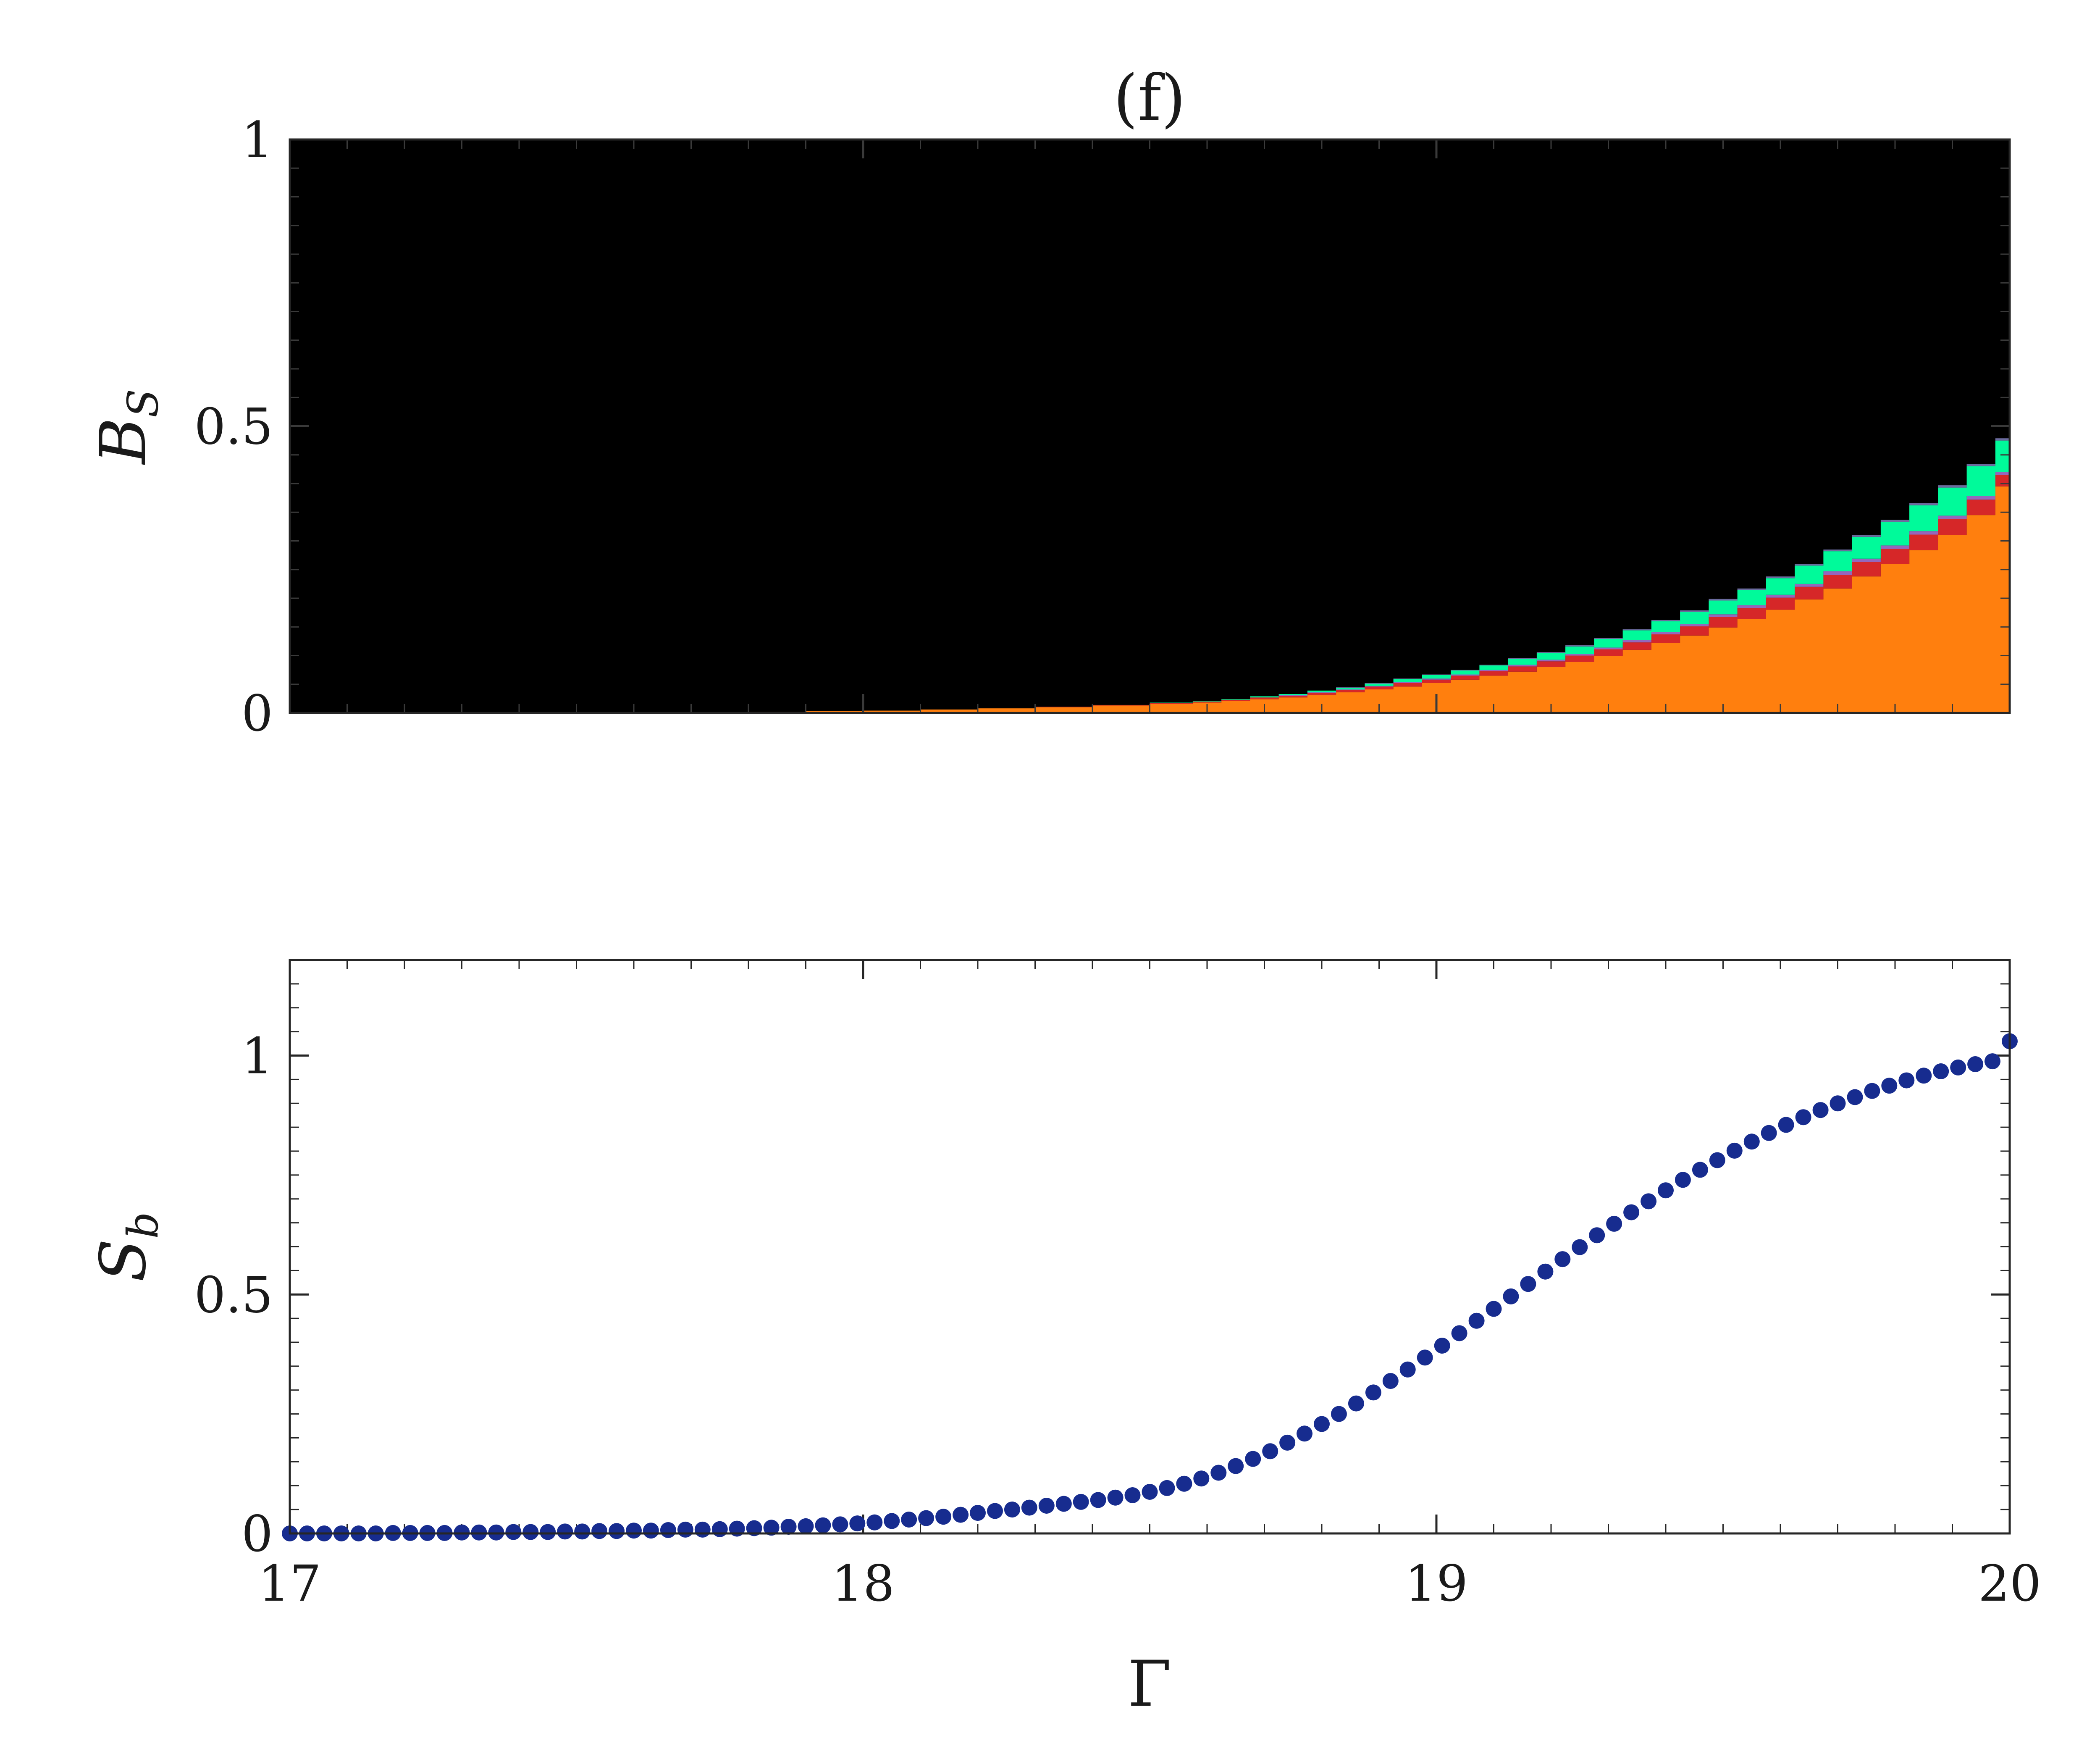 The image size is (2100, 1754). I want to click on x-tick-label: 18, so click(863, 1583).